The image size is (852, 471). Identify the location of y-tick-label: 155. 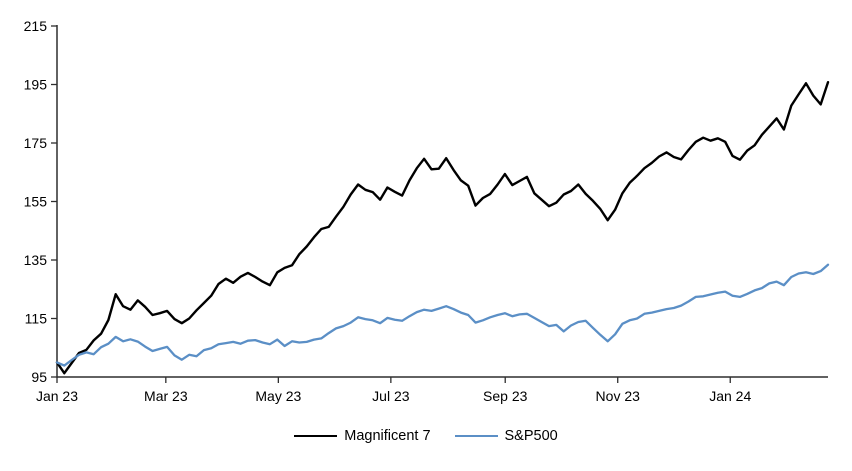
(36, 202).